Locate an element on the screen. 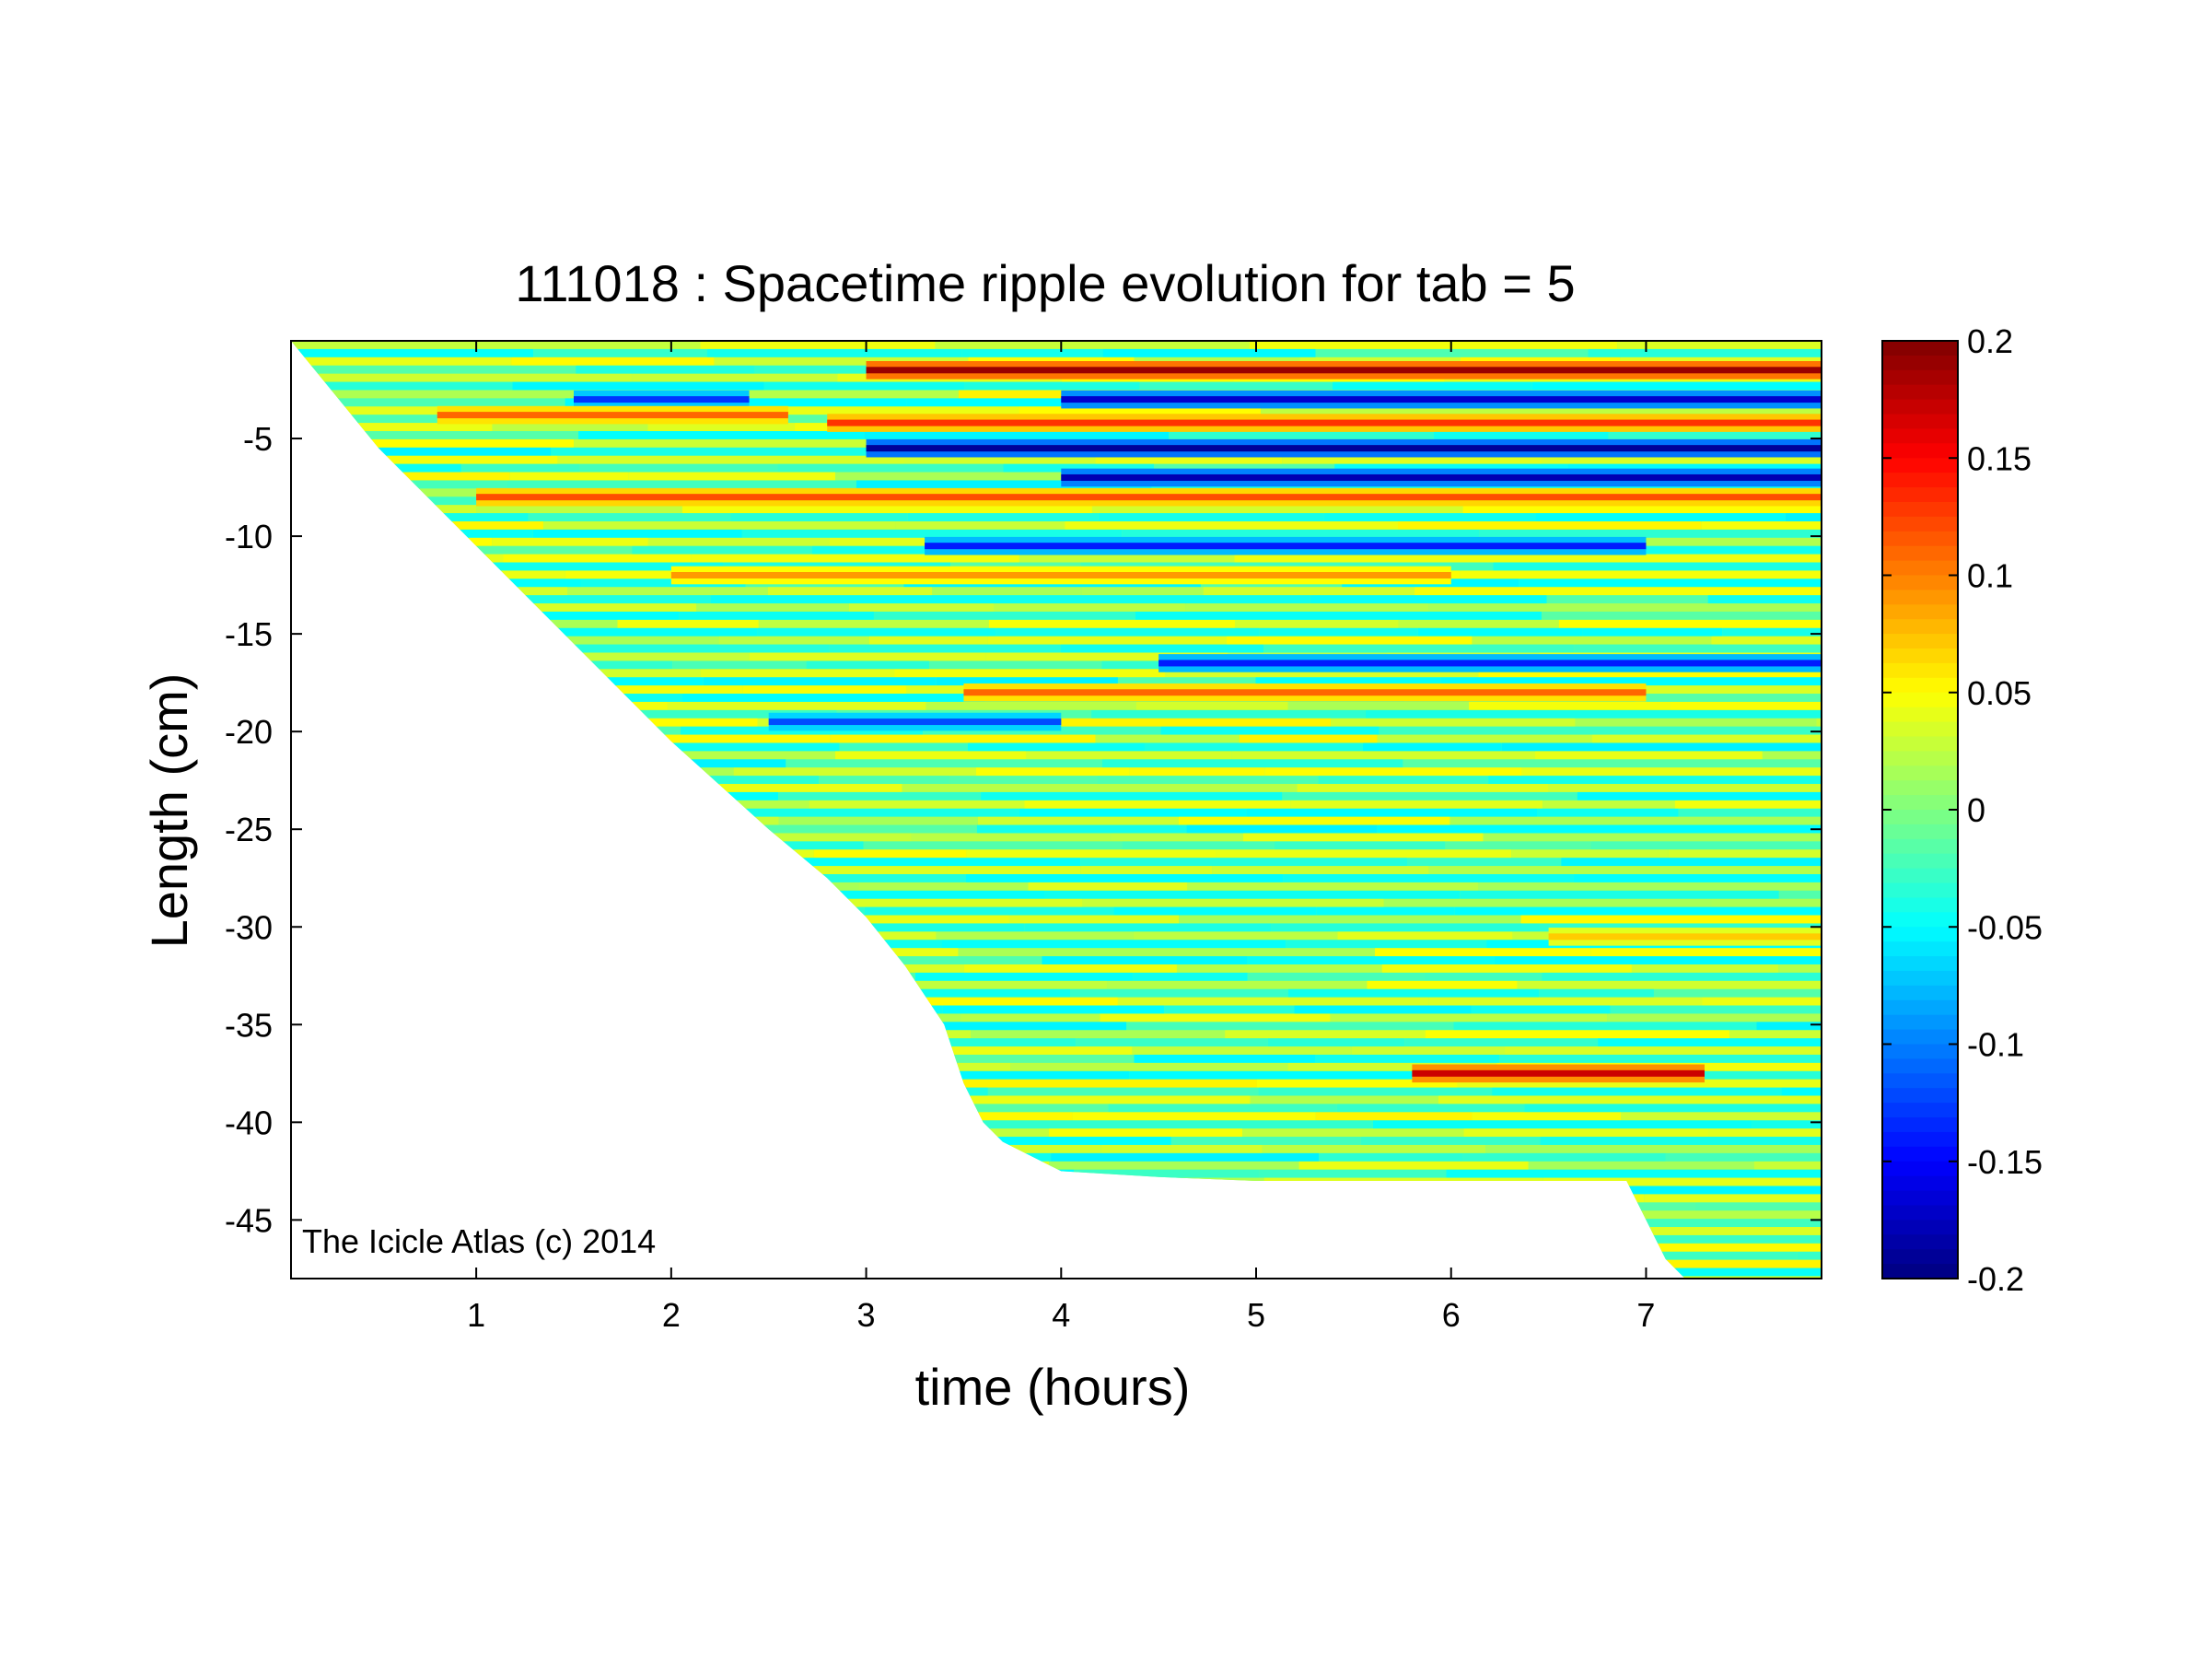  colorbar-tick-label: 0 is located at coordinates (1976, 810).